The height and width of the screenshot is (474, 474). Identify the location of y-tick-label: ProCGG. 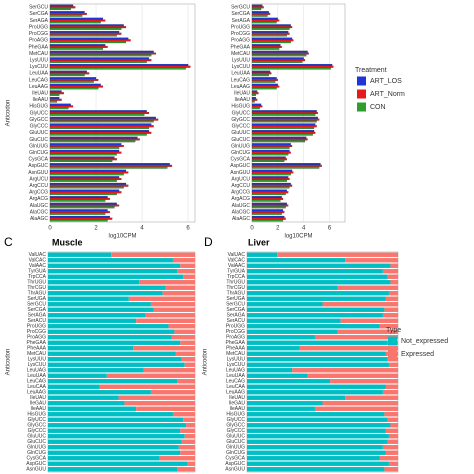
(240, 34).